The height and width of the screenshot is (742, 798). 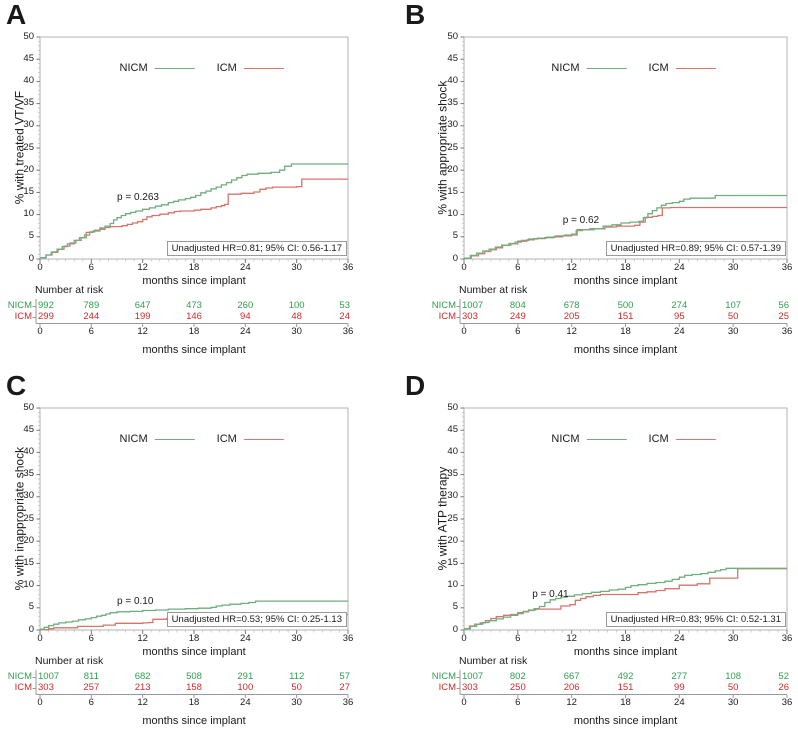 What do you see at coordinates (142, 687) in the screenshot?
I see `risk-count: 213` at bounding box center [142, 687].